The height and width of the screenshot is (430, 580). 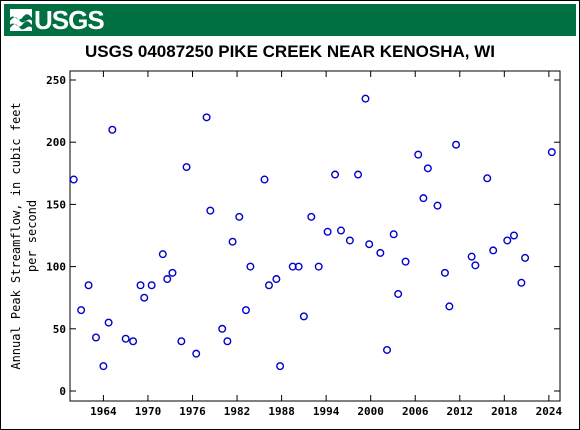 What do you see at coordinates (415, 411) in the screenshot?
I see `x-tick-label: 2006` at bounding box center [415, 411].